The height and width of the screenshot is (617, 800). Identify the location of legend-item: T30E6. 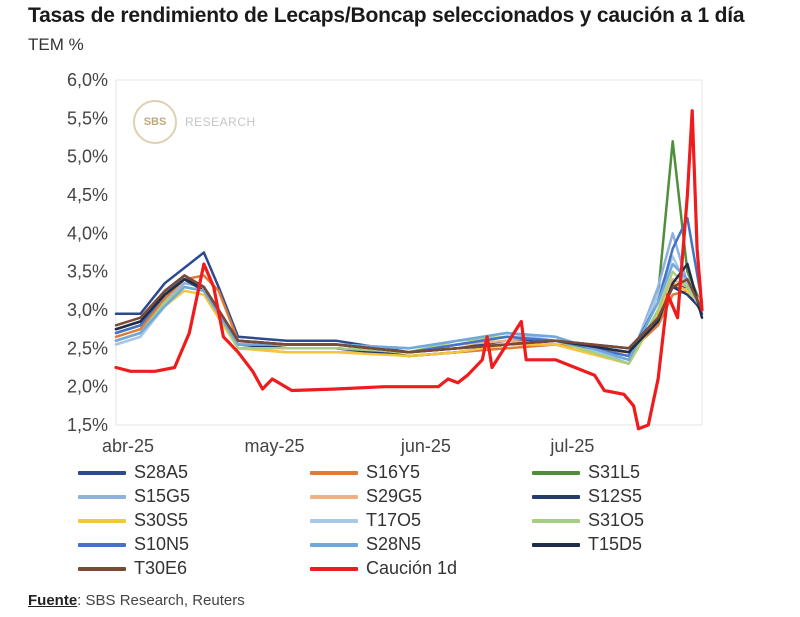
(132, 568).